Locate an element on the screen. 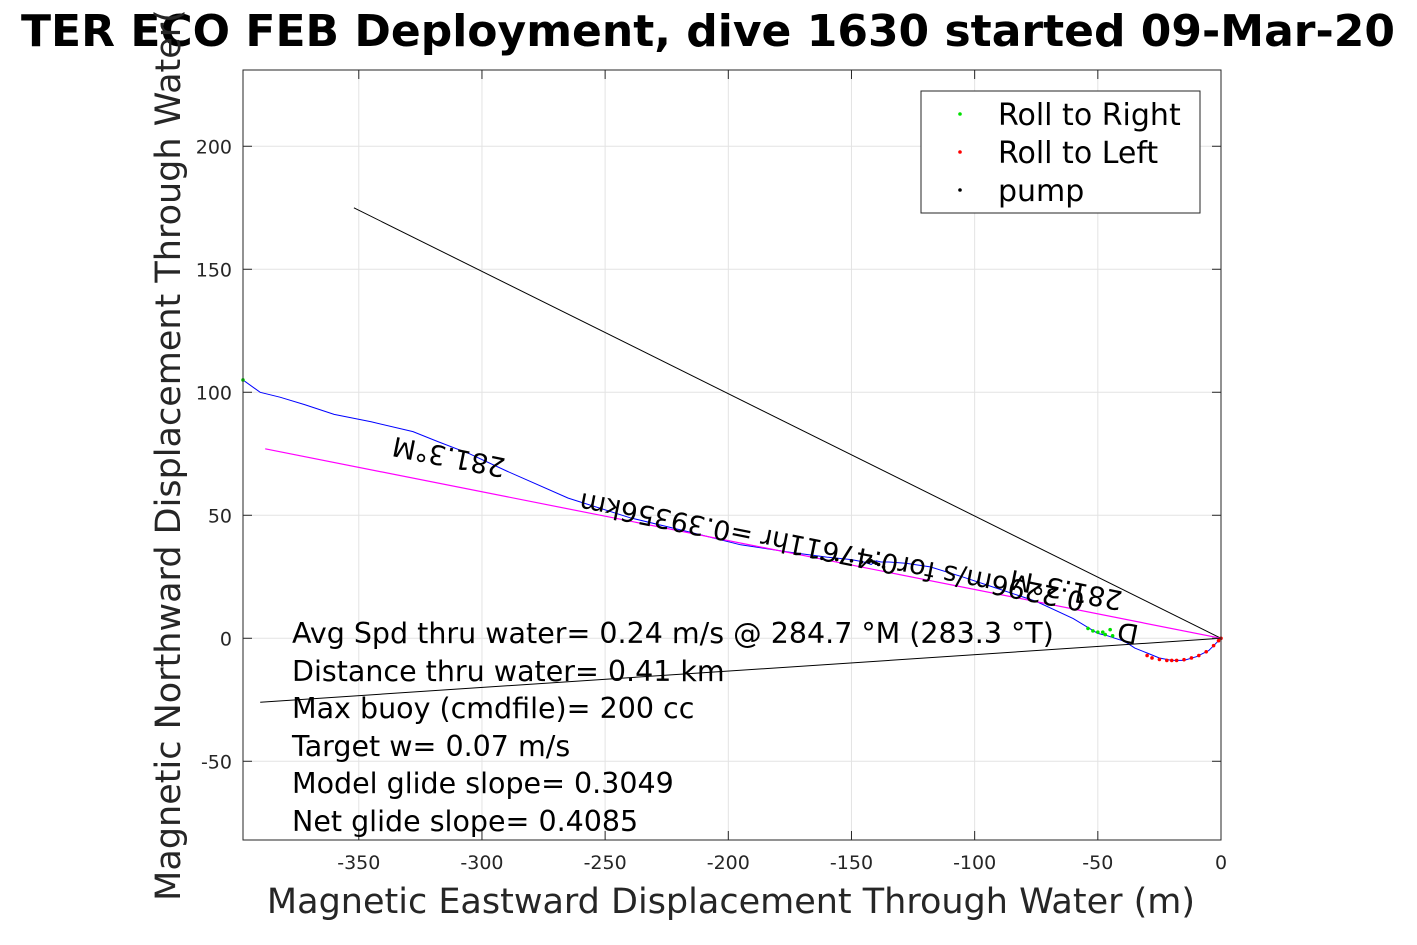  x-tick-label: 0 is located at coordinates (1221, 863).